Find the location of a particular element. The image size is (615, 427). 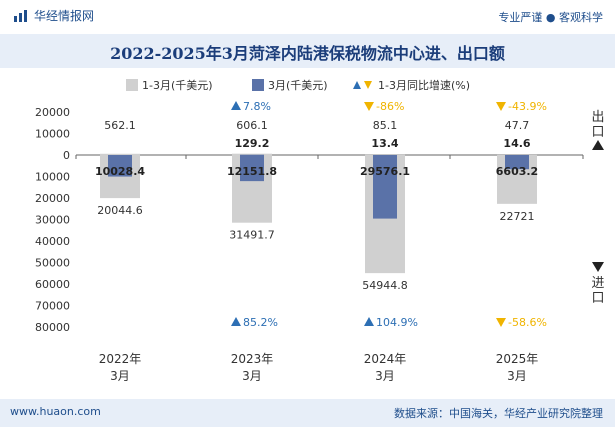

category-label-year: 2024年 is located at coordinates (385, 359).